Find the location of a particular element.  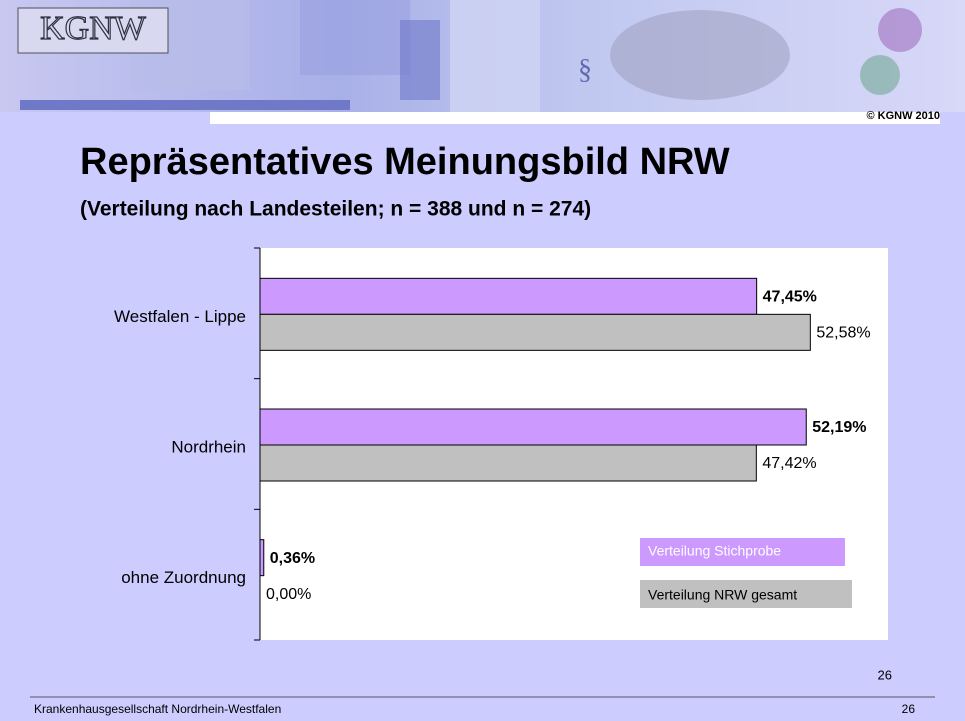

value-label: 0,00% is located at coordinates (288, 594).